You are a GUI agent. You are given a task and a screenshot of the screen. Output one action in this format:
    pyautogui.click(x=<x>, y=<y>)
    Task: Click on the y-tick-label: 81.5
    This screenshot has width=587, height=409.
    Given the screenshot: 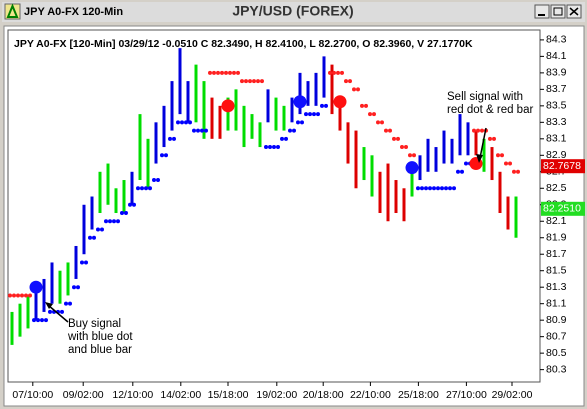 What is the action you would take?
    pyautogui.click(x=556, y=270)
    